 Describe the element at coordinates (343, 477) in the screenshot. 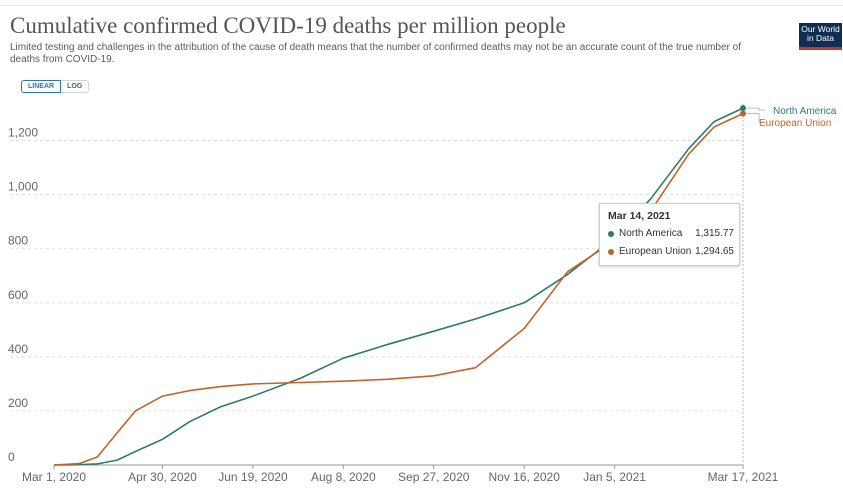

I see `x-tick-label: Aug 8, 2020` at that location.